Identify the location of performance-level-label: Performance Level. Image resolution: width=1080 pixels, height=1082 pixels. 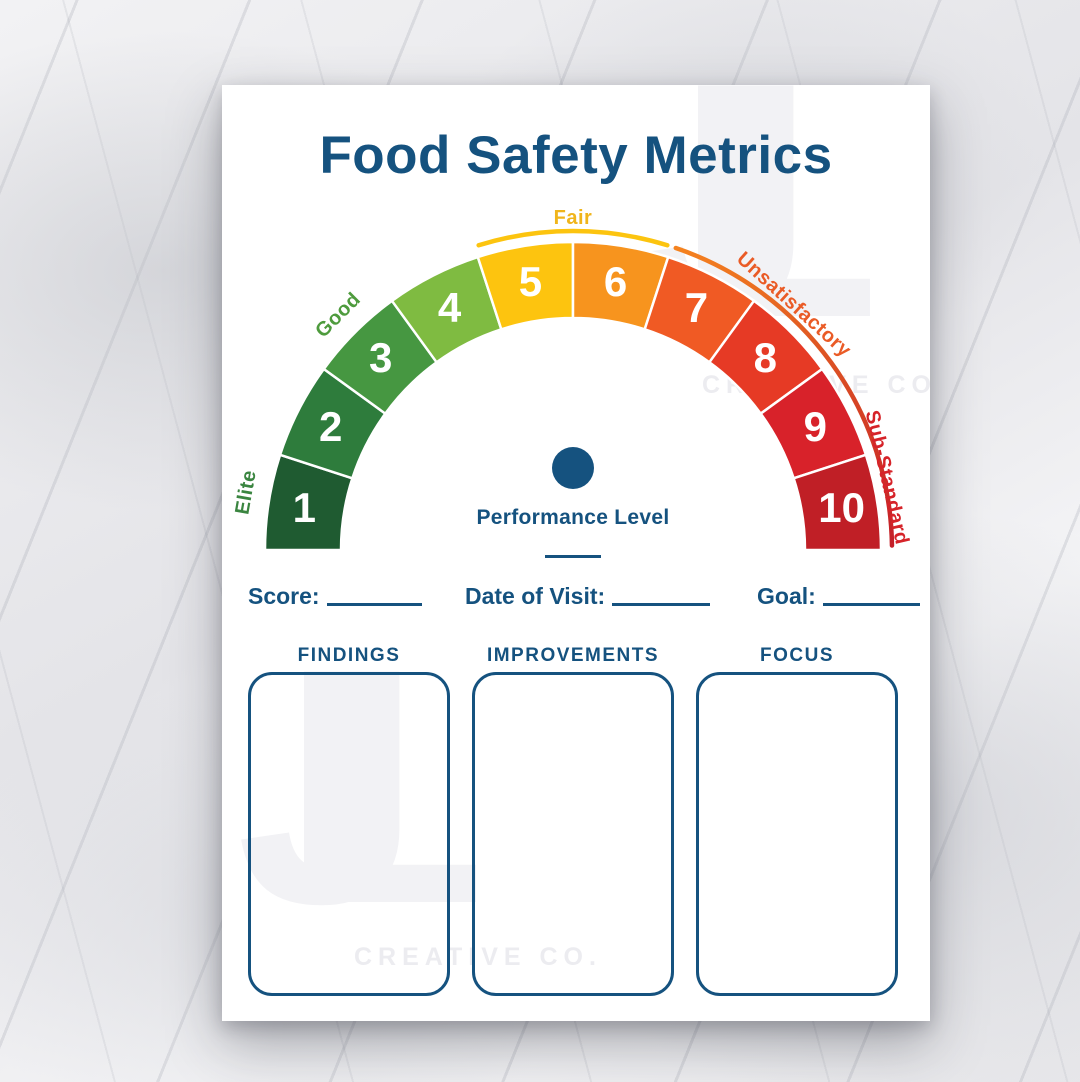
(573, 517).